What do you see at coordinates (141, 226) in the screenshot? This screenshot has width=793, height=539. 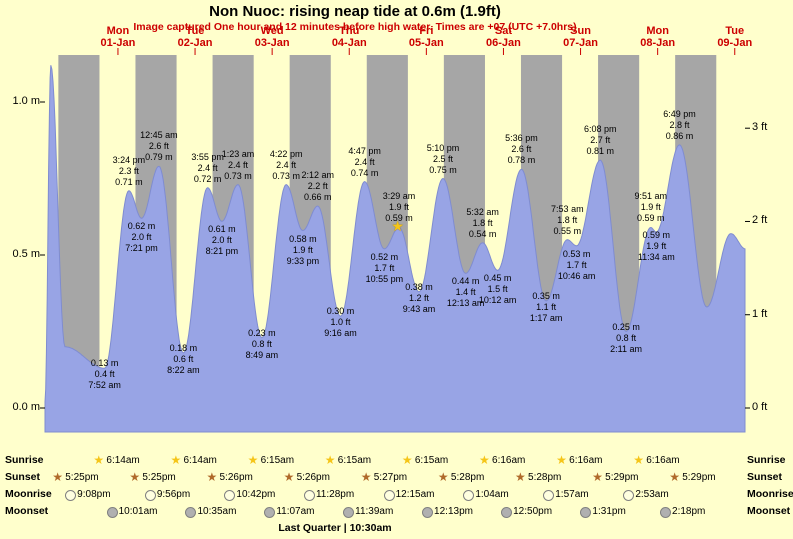 I see `tide-annotation-line: 0.62 m` at bounding box center [141, 226].